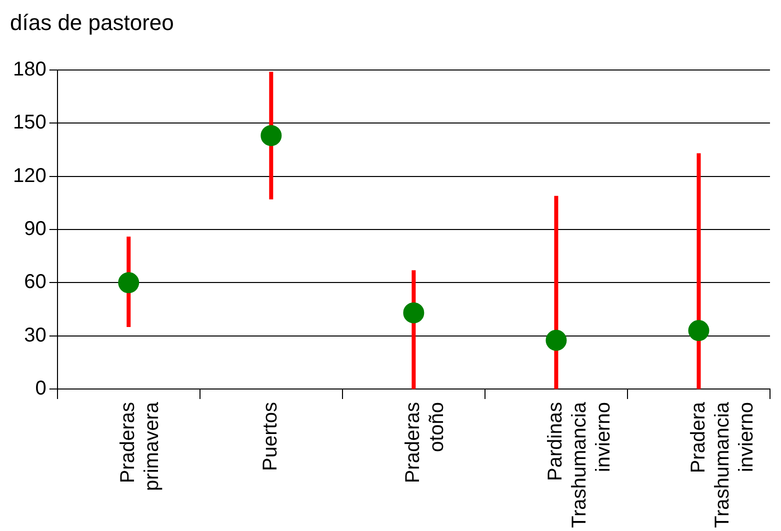  Describe the element at coordinates (140, 446) in the screenshot. I see `x-tick-label: Praderas primavera` at that location.